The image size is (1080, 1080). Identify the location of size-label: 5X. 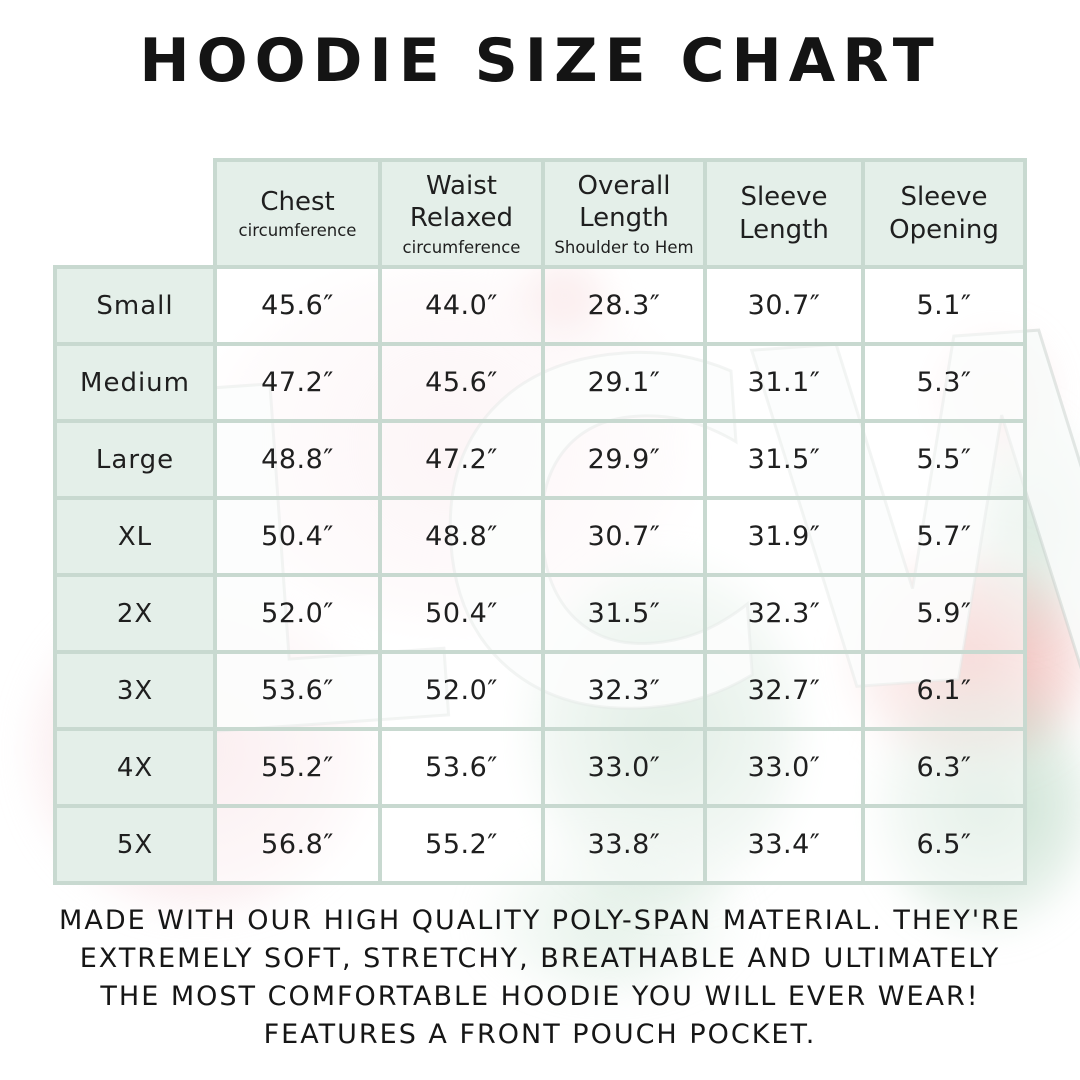
(135, 844).